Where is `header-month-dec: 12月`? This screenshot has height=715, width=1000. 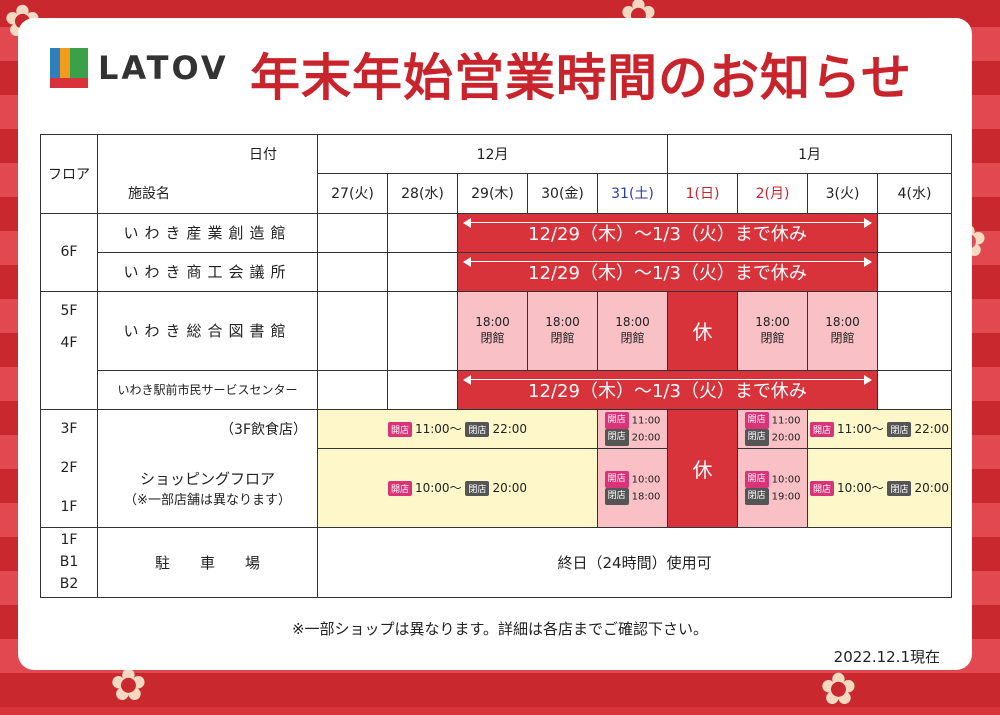 header-month-dec: 12月 is located at coordinates (492, 154).